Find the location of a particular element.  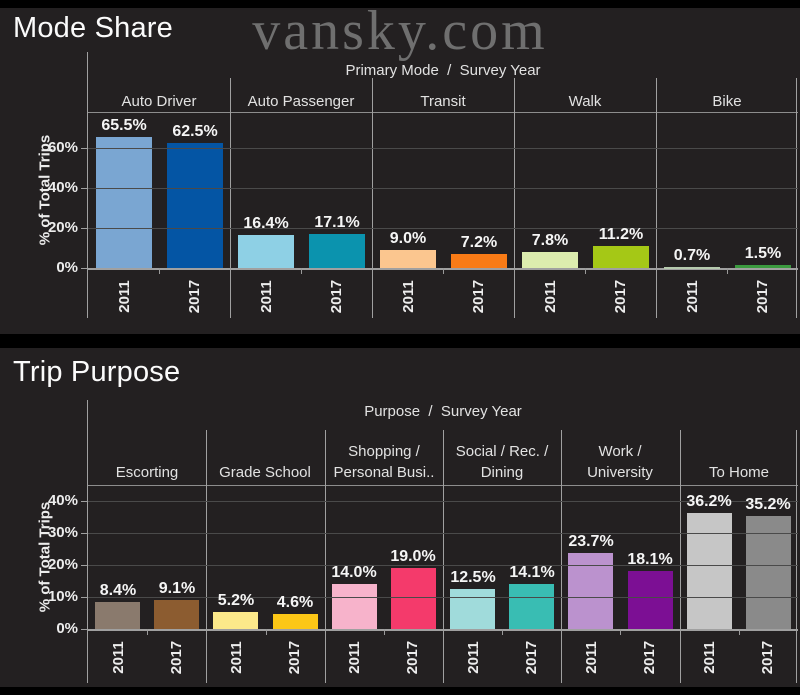

watermark: vansky.com is located at coordinates (400, 31).